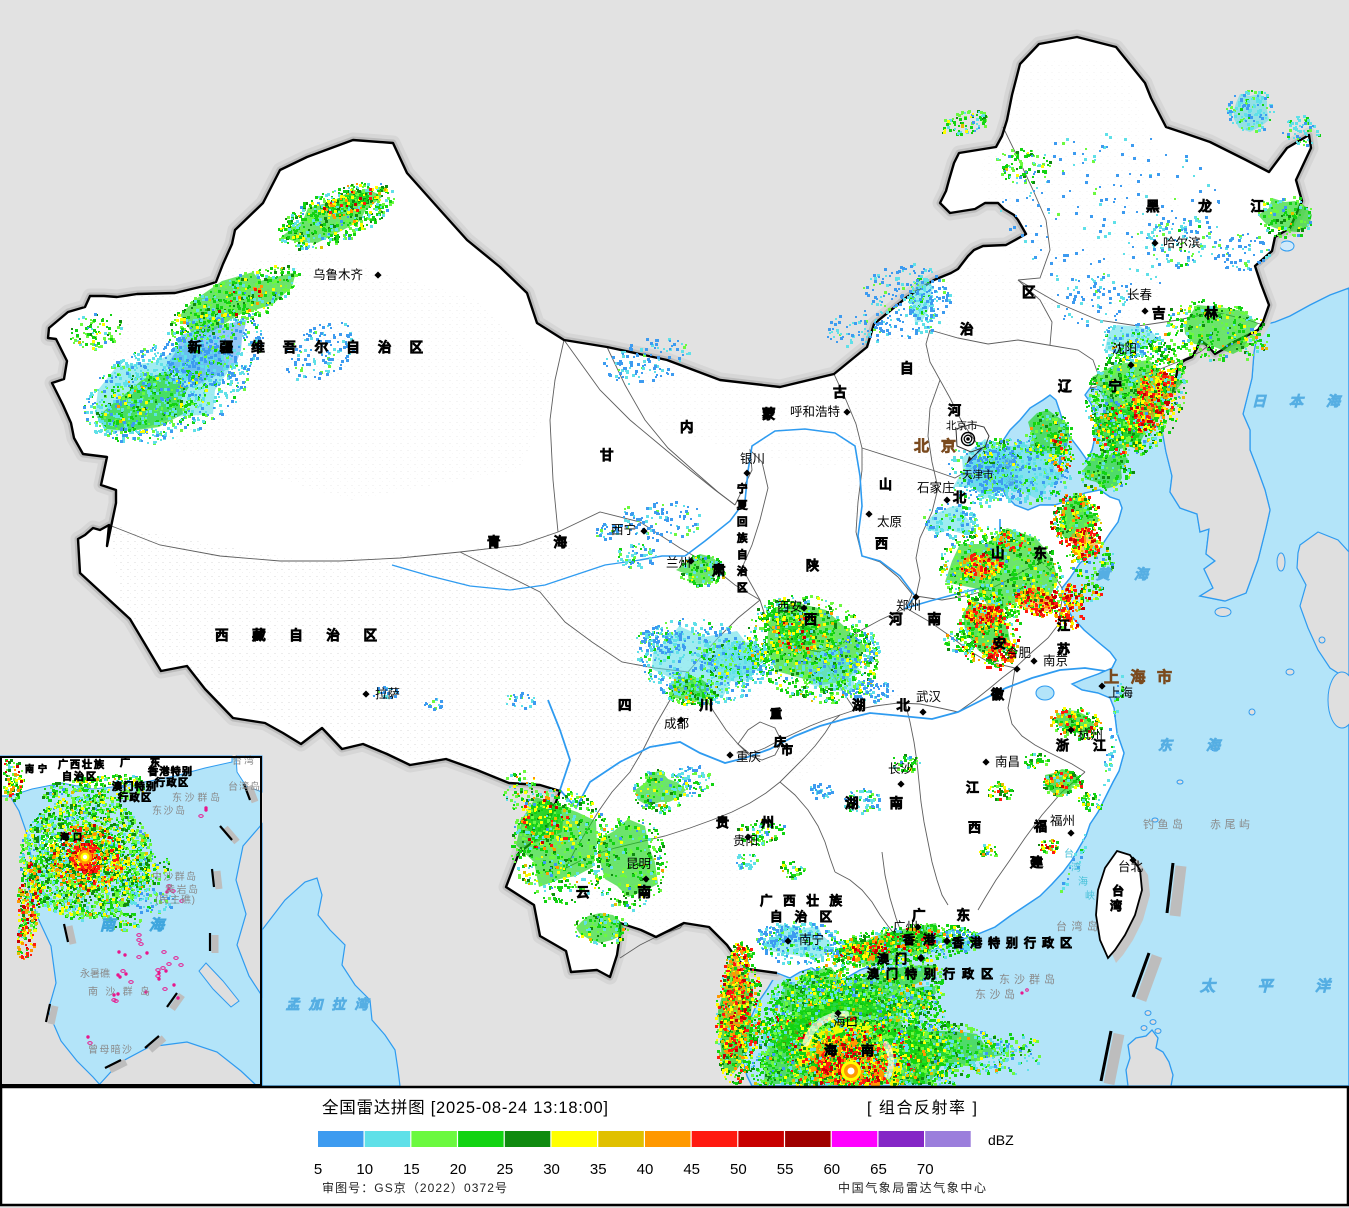 The height and width of the screenshot is (1208, 1349). I want to click on svg-text: 安, so click(999, 643).